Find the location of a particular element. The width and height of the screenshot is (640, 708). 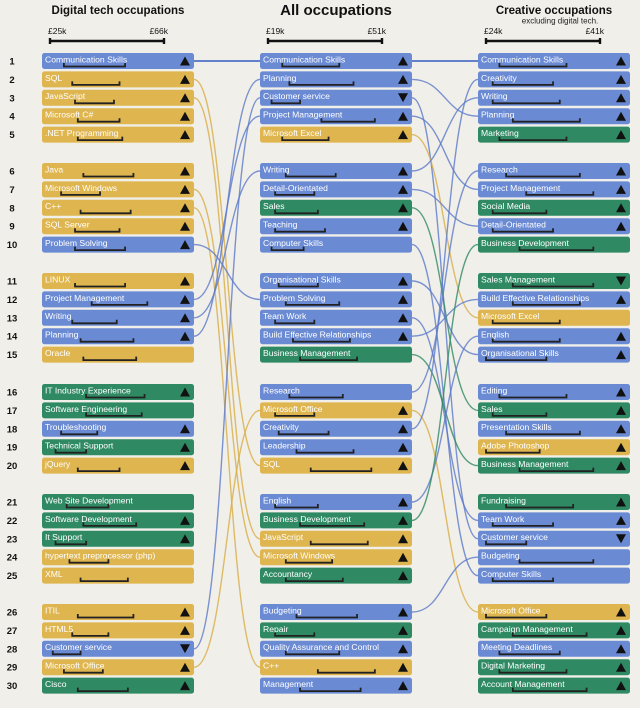

skill-item: Oracle is located at coordinates (118, 354).